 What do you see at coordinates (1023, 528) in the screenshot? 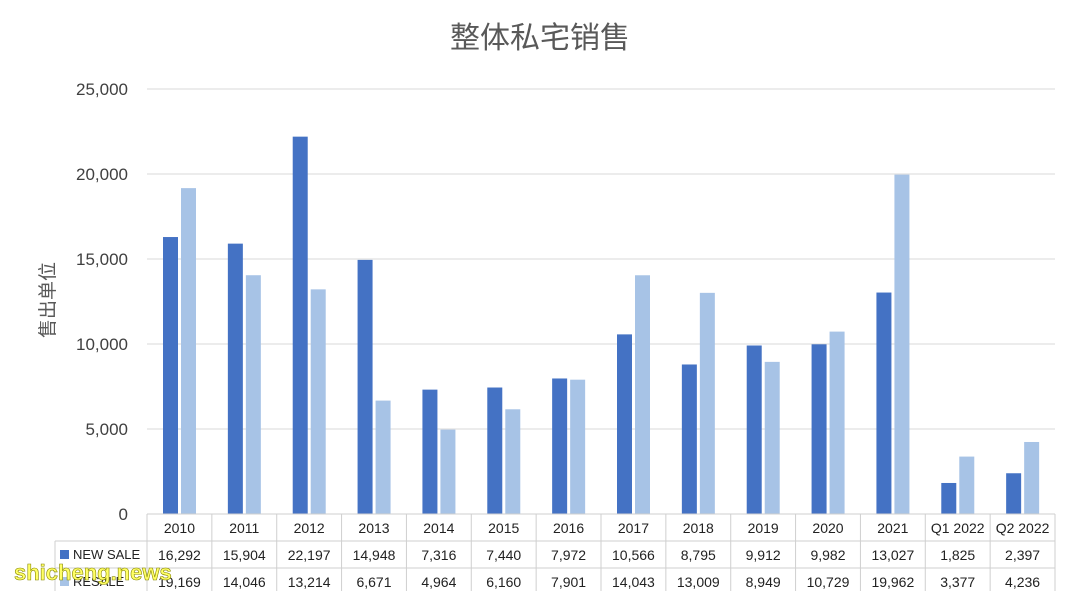
I see `category-label: Q2 2022` at bounding box center [1023, 528].